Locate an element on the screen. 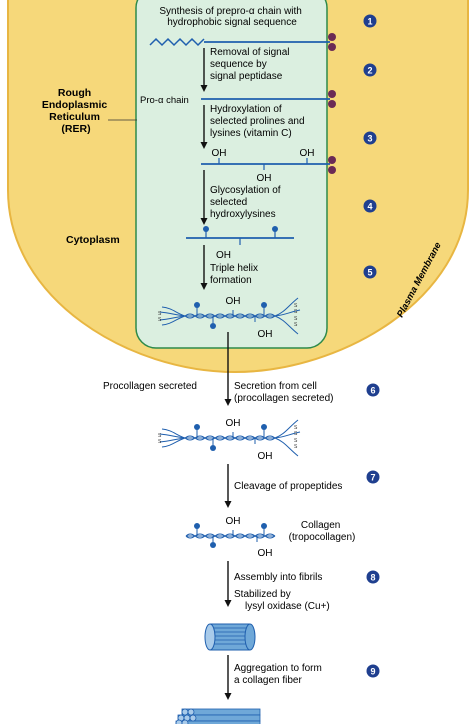 This screenshot has width=470, height=724. step-4-number: 4 is located at coordinates (369, 207).